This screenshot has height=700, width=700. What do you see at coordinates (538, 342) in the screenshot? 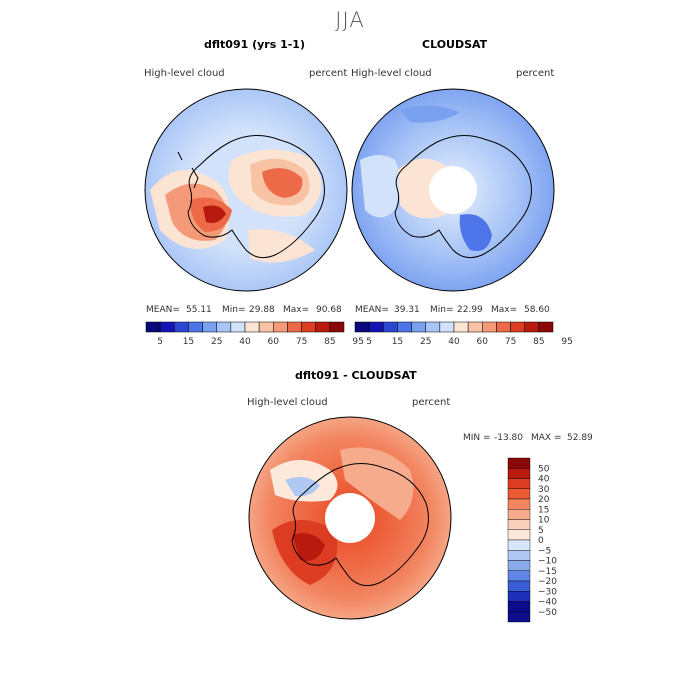
I see `panel2-colorbar-tick-label: 85` at bounding box center [538, 342].